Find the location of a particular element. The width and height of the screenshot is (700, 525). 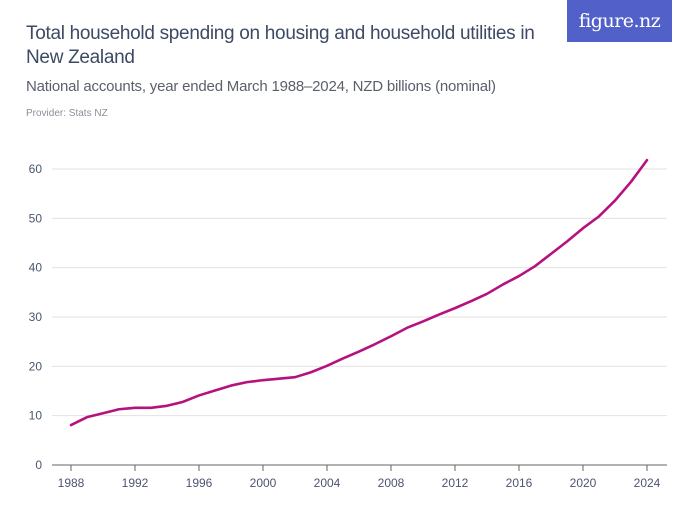

x-tick-label: 2000 is located at coordinates (263, 483).